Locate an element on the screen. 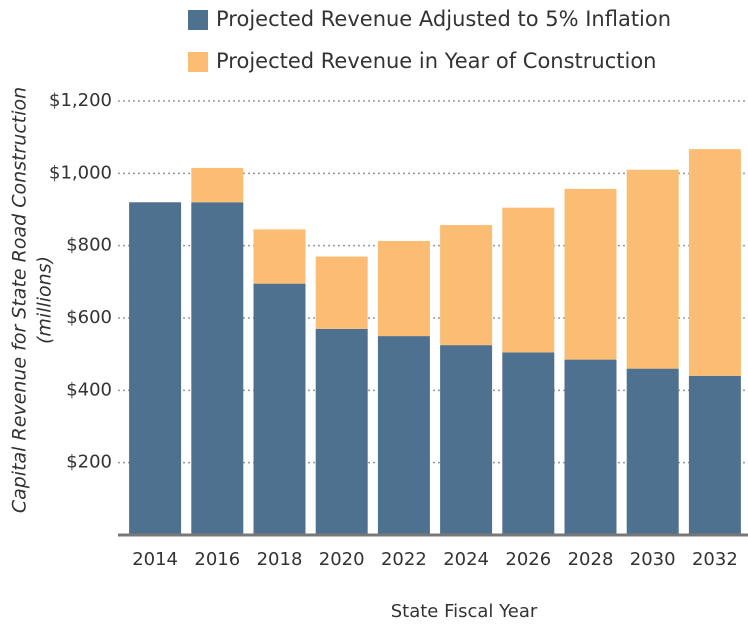 Image resolution: width=748 pixels, height=626 pixels. x-tick-label: 2026 is located at coordinates (528, 559).